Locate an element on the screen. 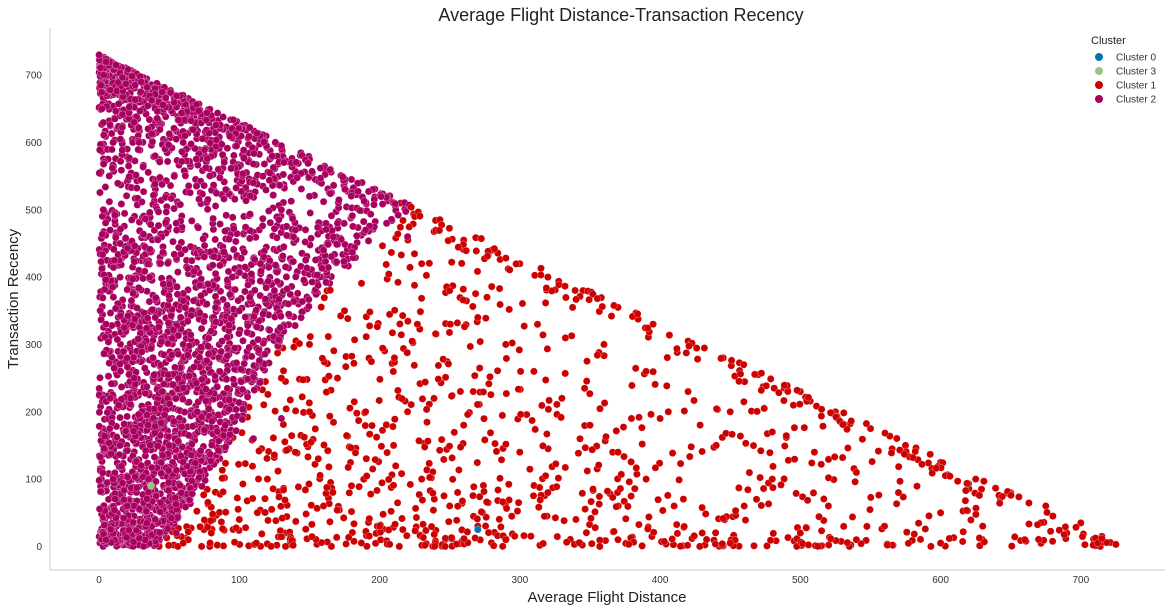 Image resolution: width=1172 pixels, height=612 pixels. legend-label: Cluster 3 is located at coordinates (1136, 72).